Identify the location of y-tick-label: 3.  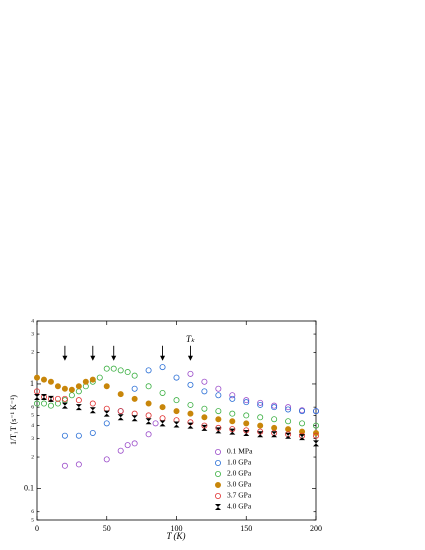
(32, 439).